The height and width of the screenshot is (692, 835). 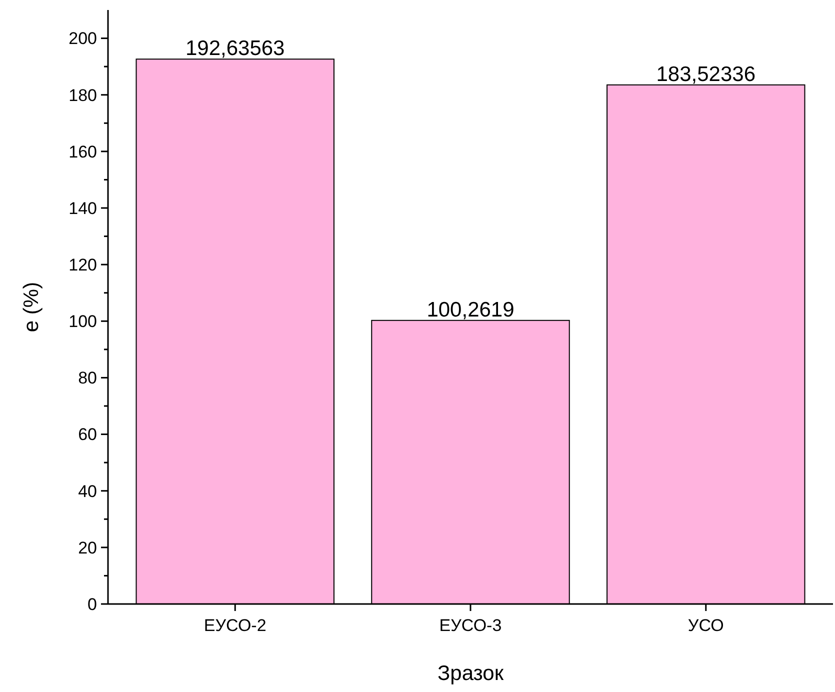 What do you see at coordinates (87, 548) in the screenshot?
I see `y-tick-label: 20` at bounding box center [87, 548].